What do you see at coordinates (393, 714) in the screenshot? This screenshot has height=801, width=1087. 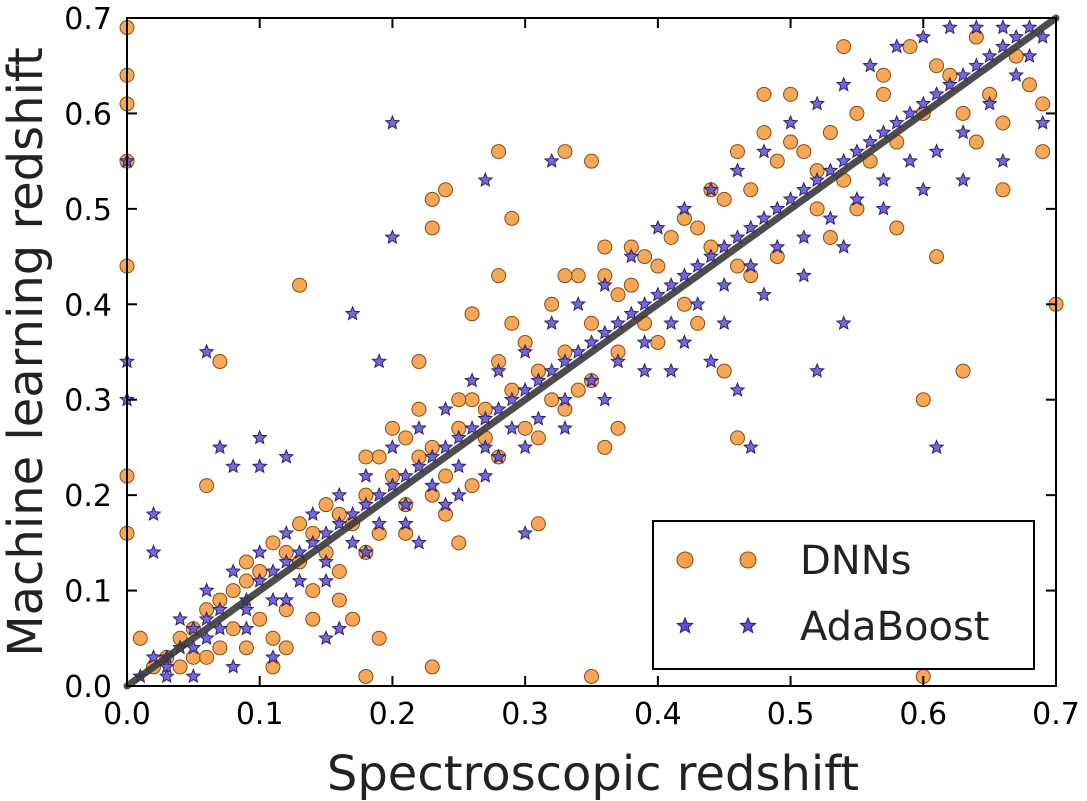 I see `x-tick-label-2: 0.2` at bounding box center [393, 714].